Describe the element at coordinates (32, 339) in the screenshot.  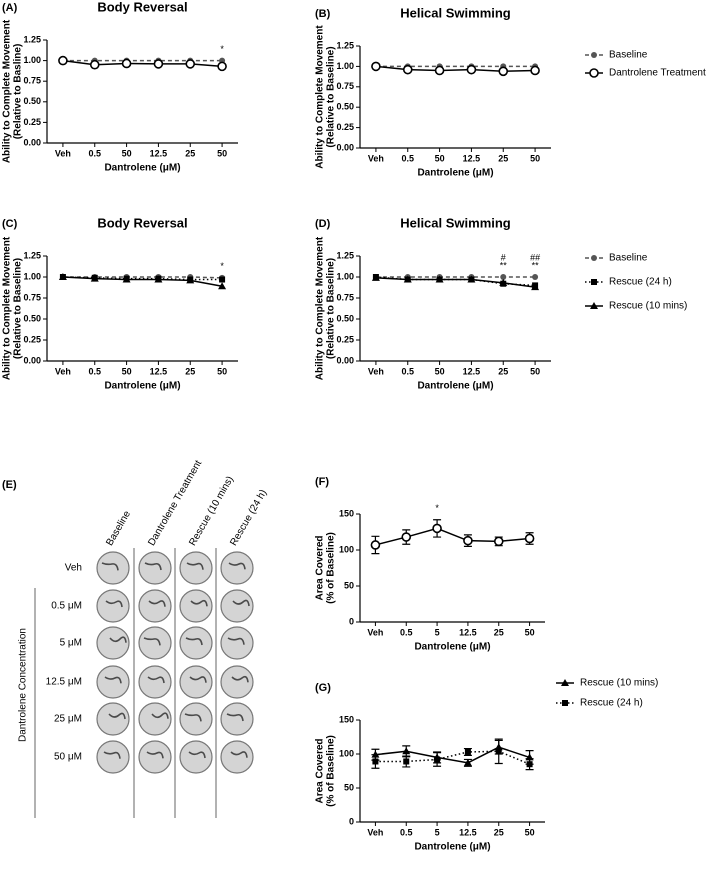
I see `y-tick-label: 0.25` at that location.